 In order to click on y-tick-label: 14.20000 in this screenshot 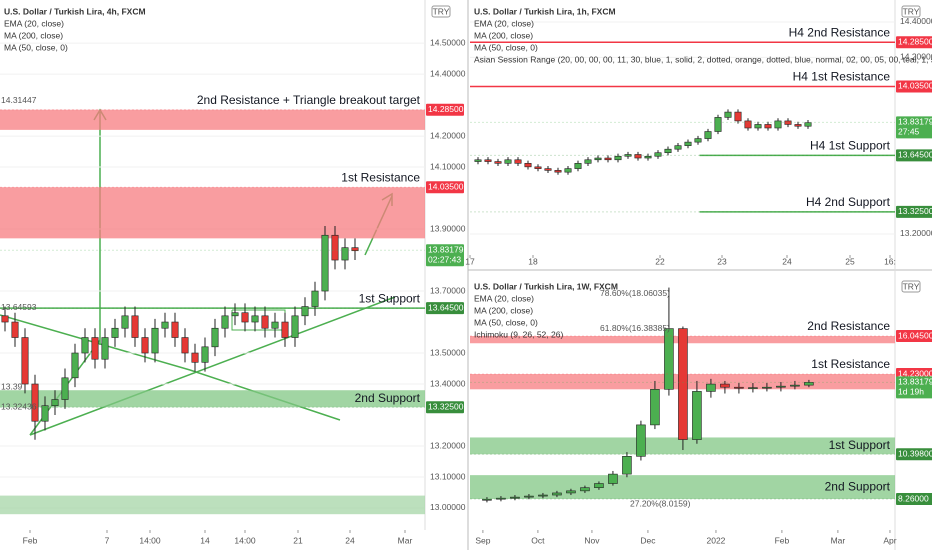, I will do `click(448, 135)`.